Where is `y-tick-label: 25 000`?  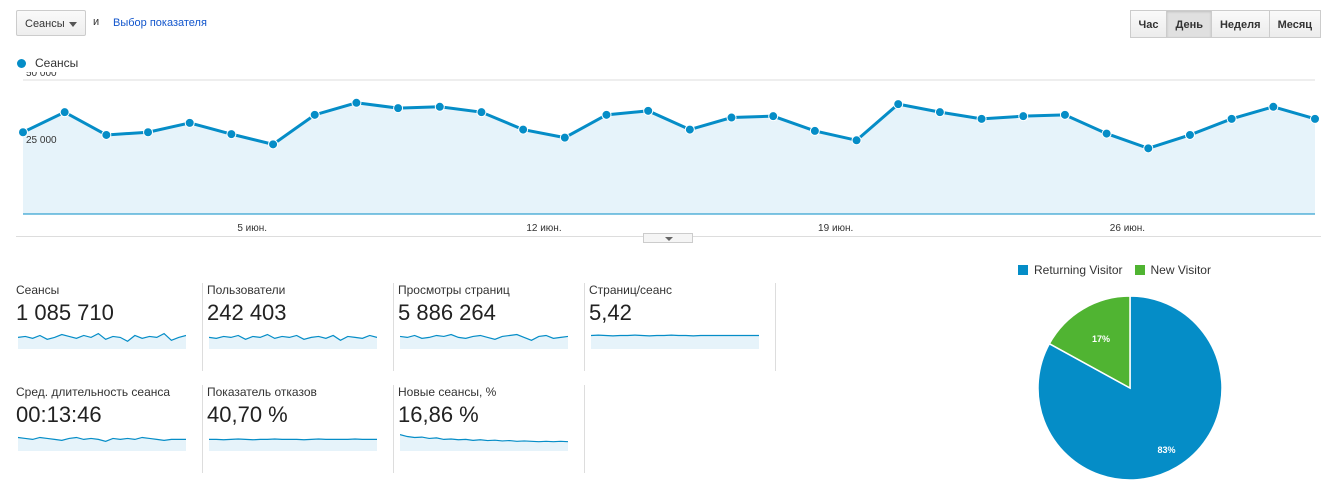
y-tick-label: 25 000 is located at coordinates (41, 140).